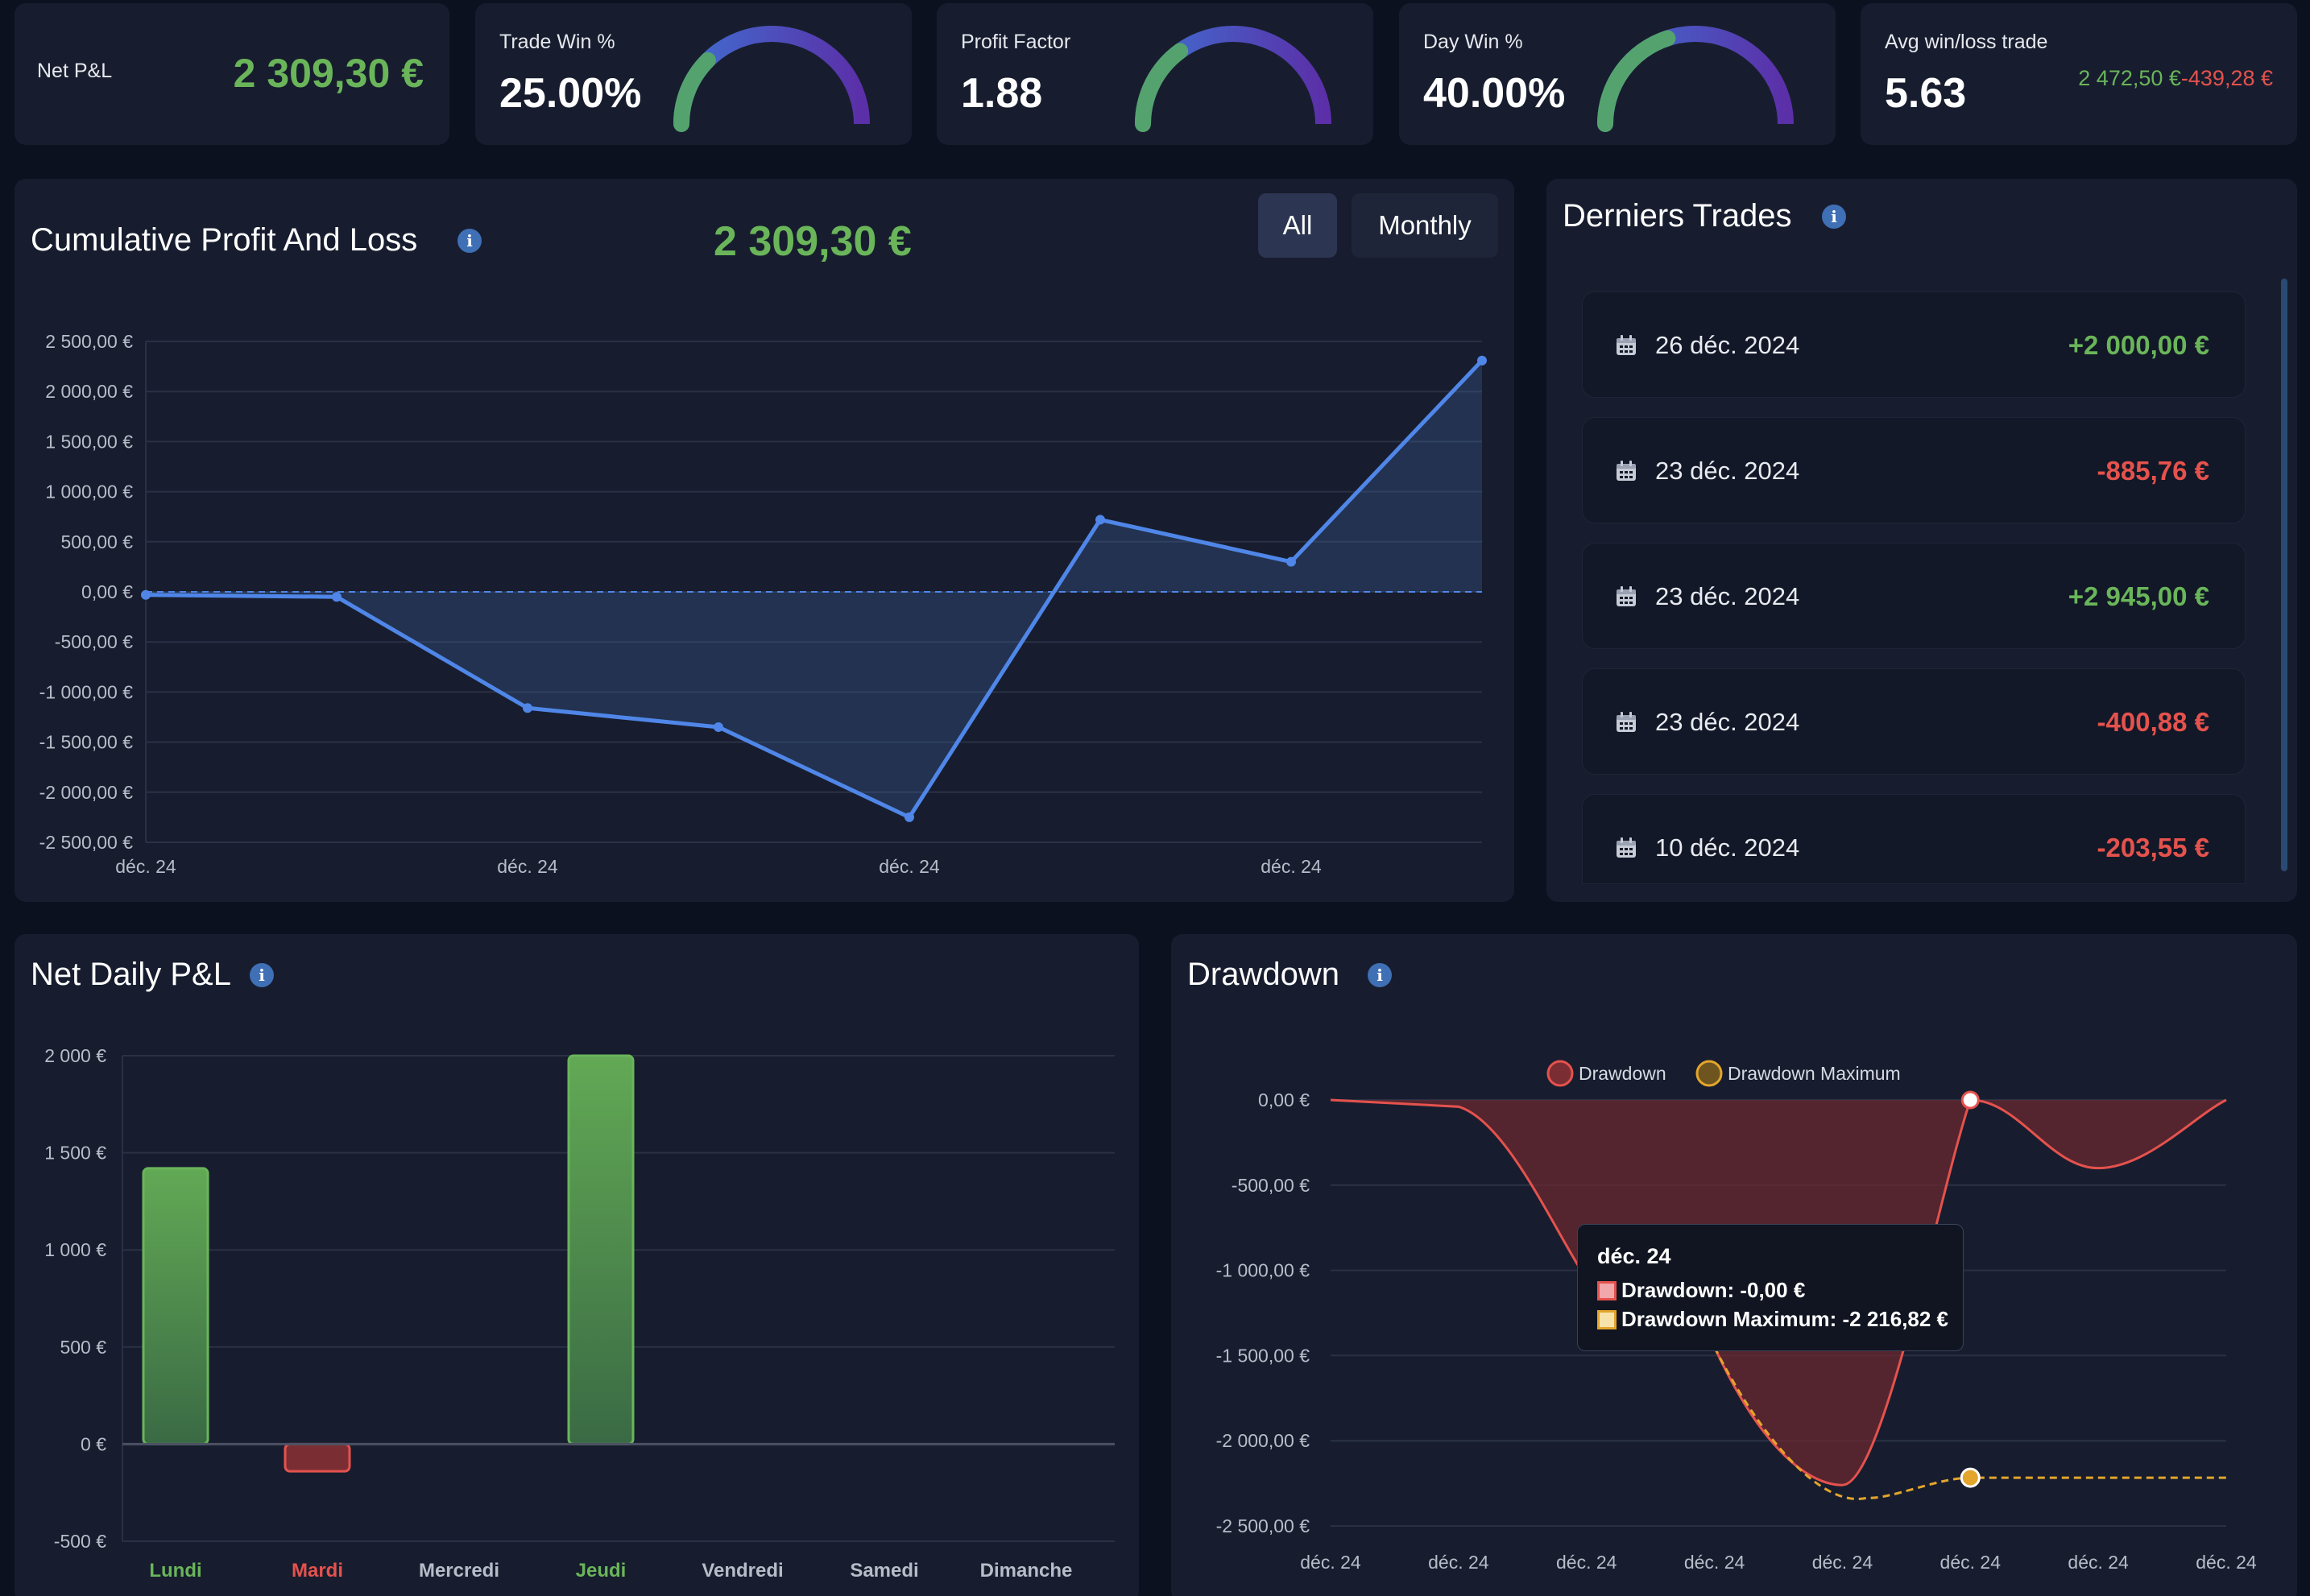 This screenshot has height=1596, width=2310. Describe the element at coordinates (1425, 225) in the screenshot. I see `monthly-button: Monthly` at that location.